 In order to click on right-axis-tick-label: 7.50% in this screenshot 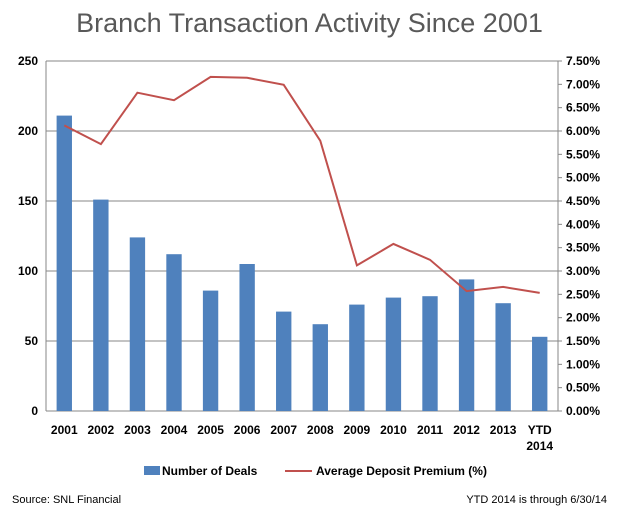, I will do `click(583, 61)`.